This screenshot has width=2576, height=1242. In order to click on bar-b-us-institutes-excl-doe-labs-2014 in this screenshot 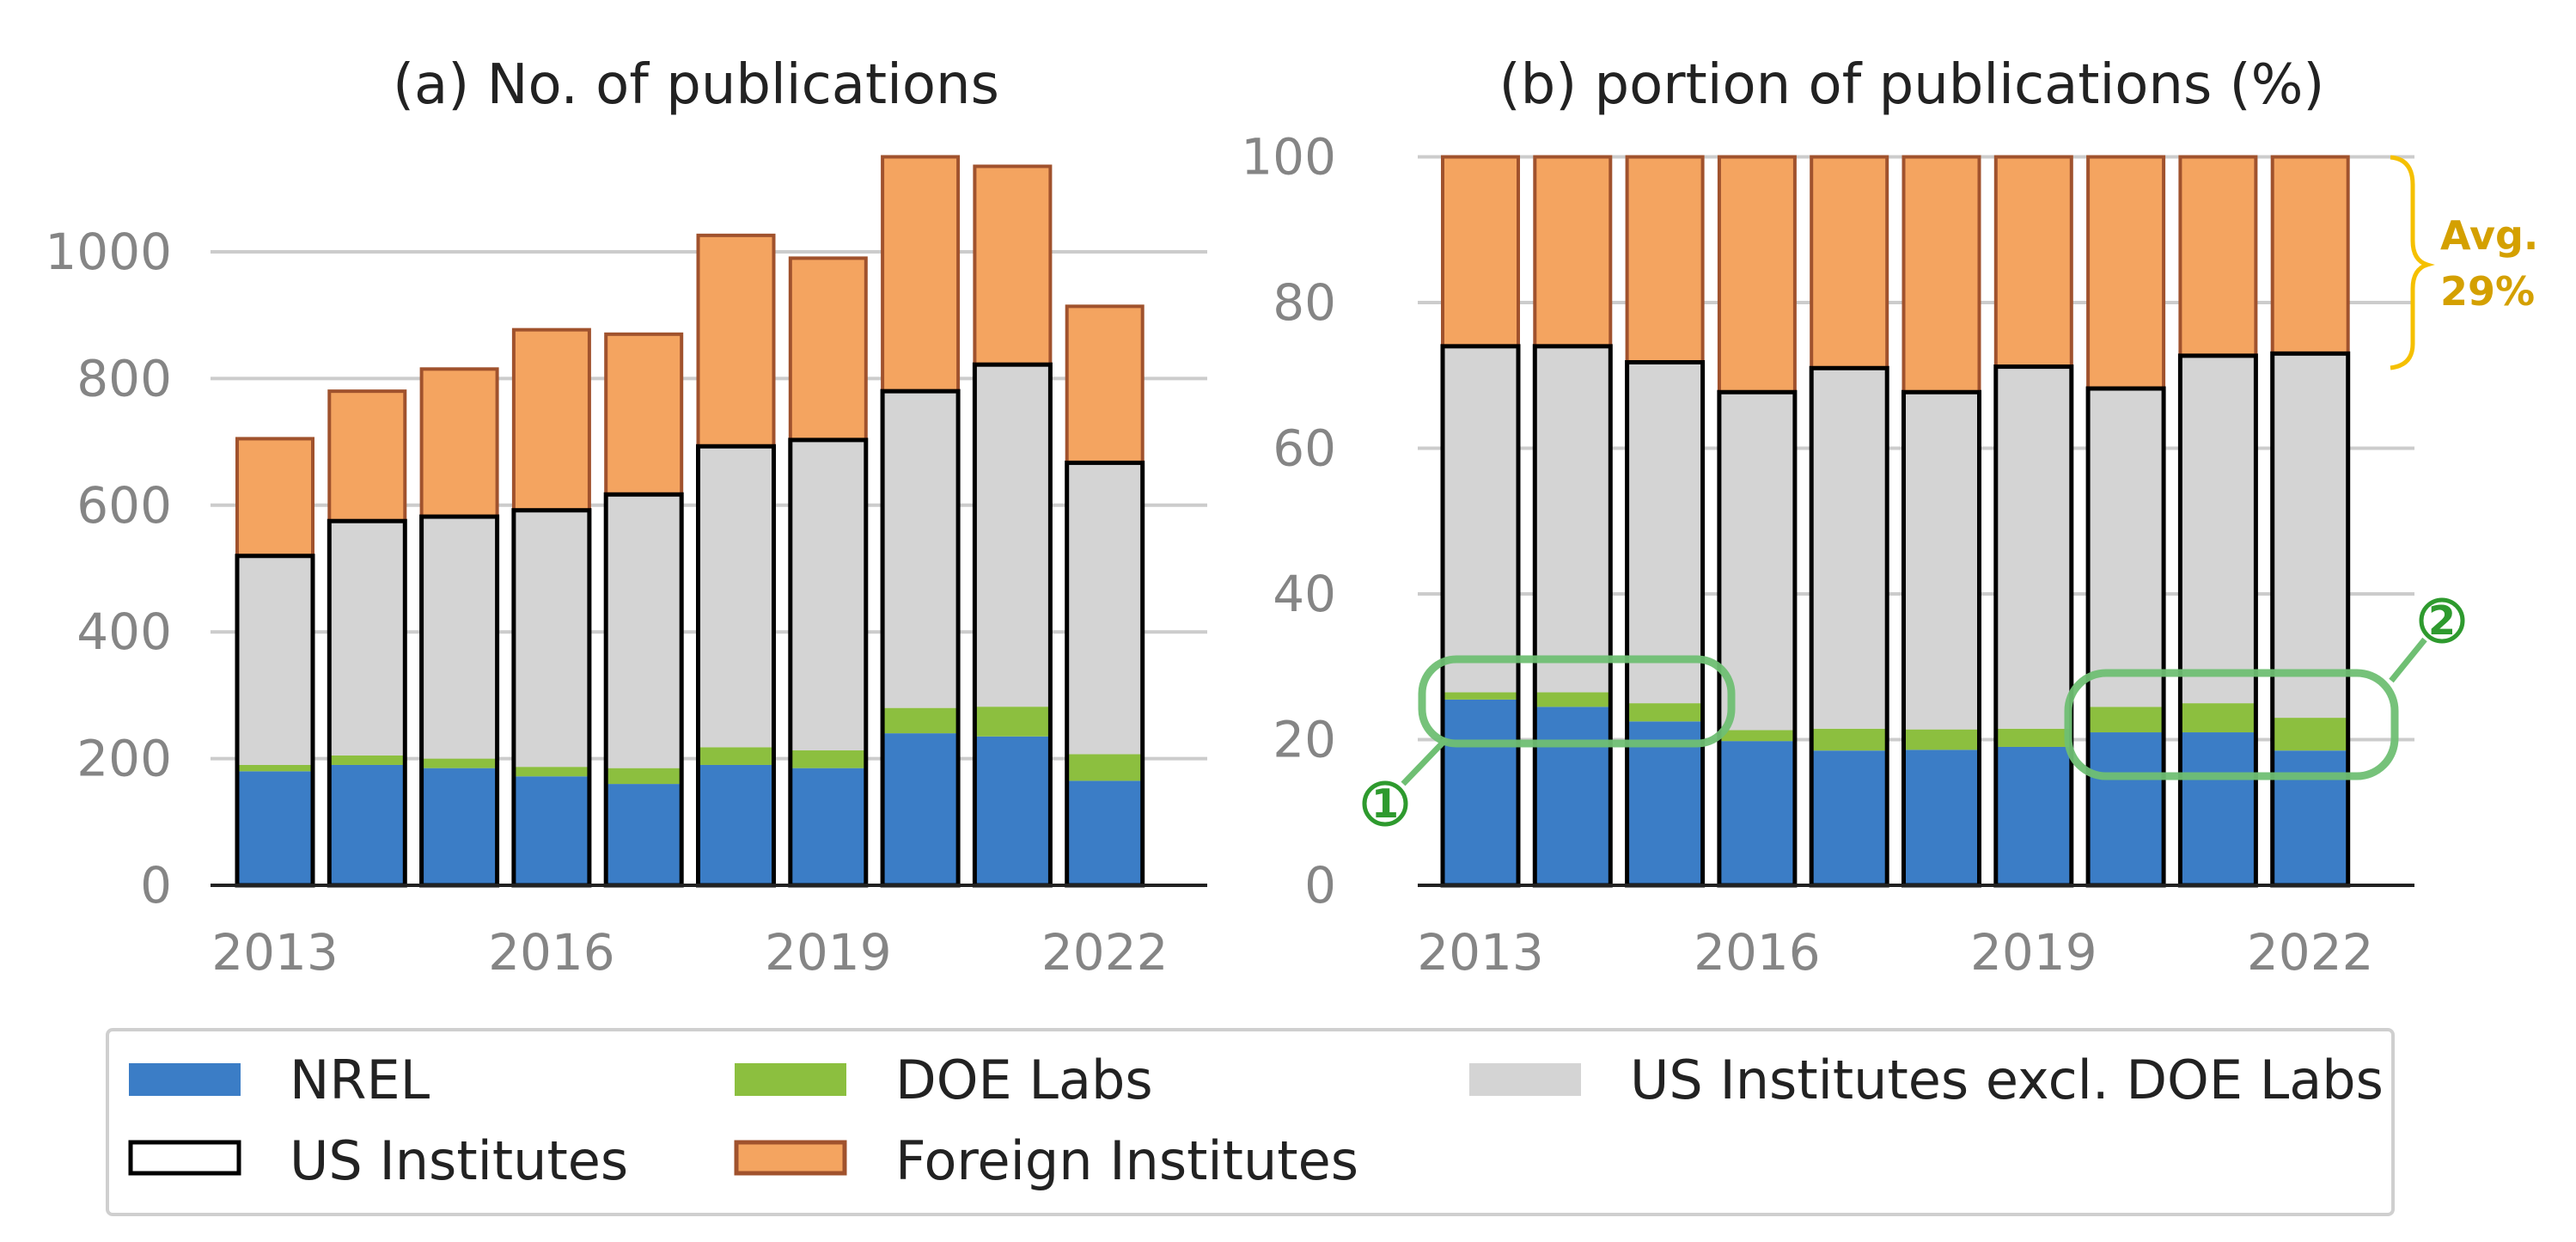, I will do `click(1573, 519)`.